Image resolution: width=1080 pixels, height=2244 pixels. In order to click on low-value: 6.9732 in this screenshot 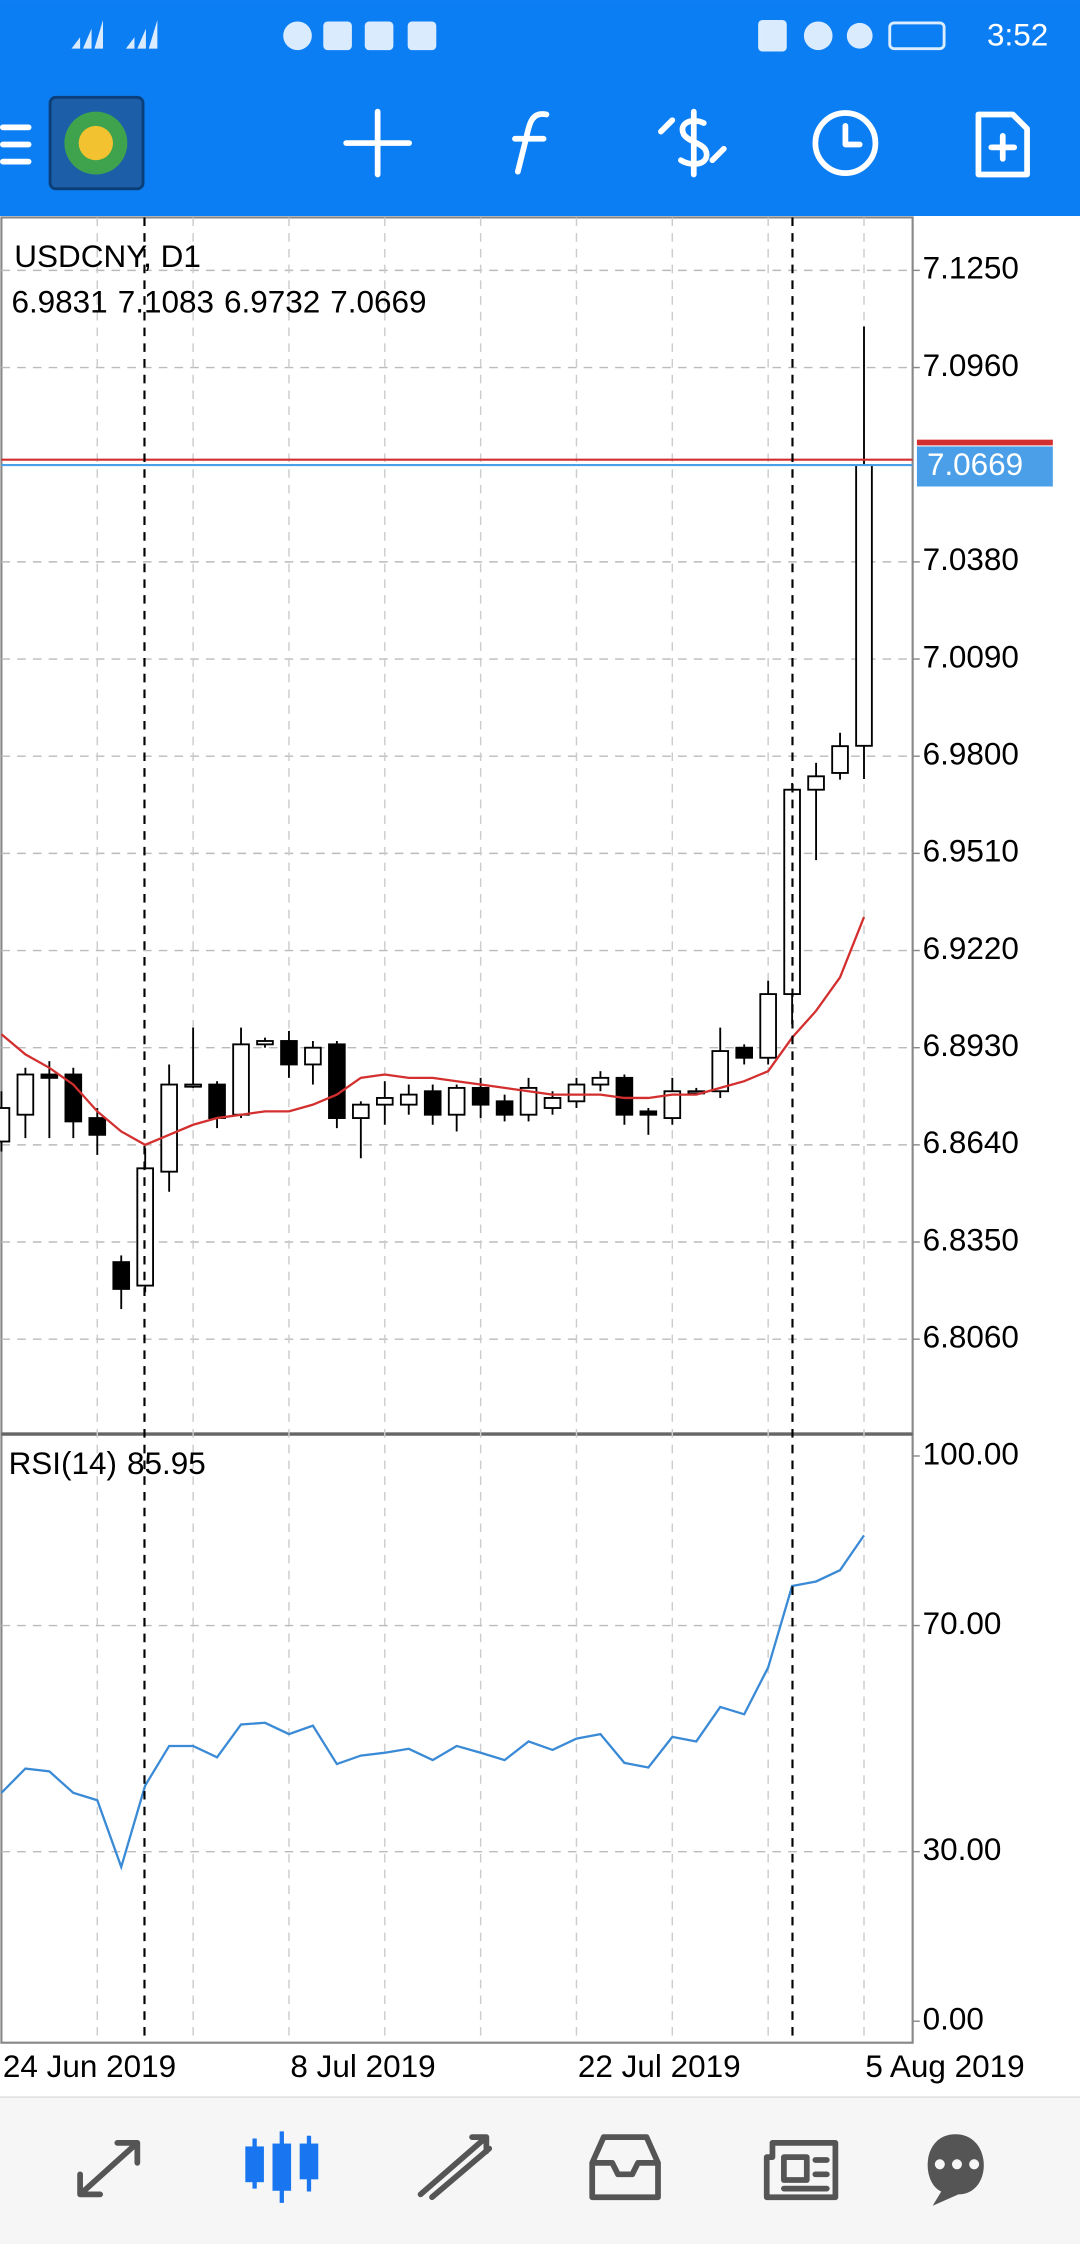, I will do `click(272, 302)`.